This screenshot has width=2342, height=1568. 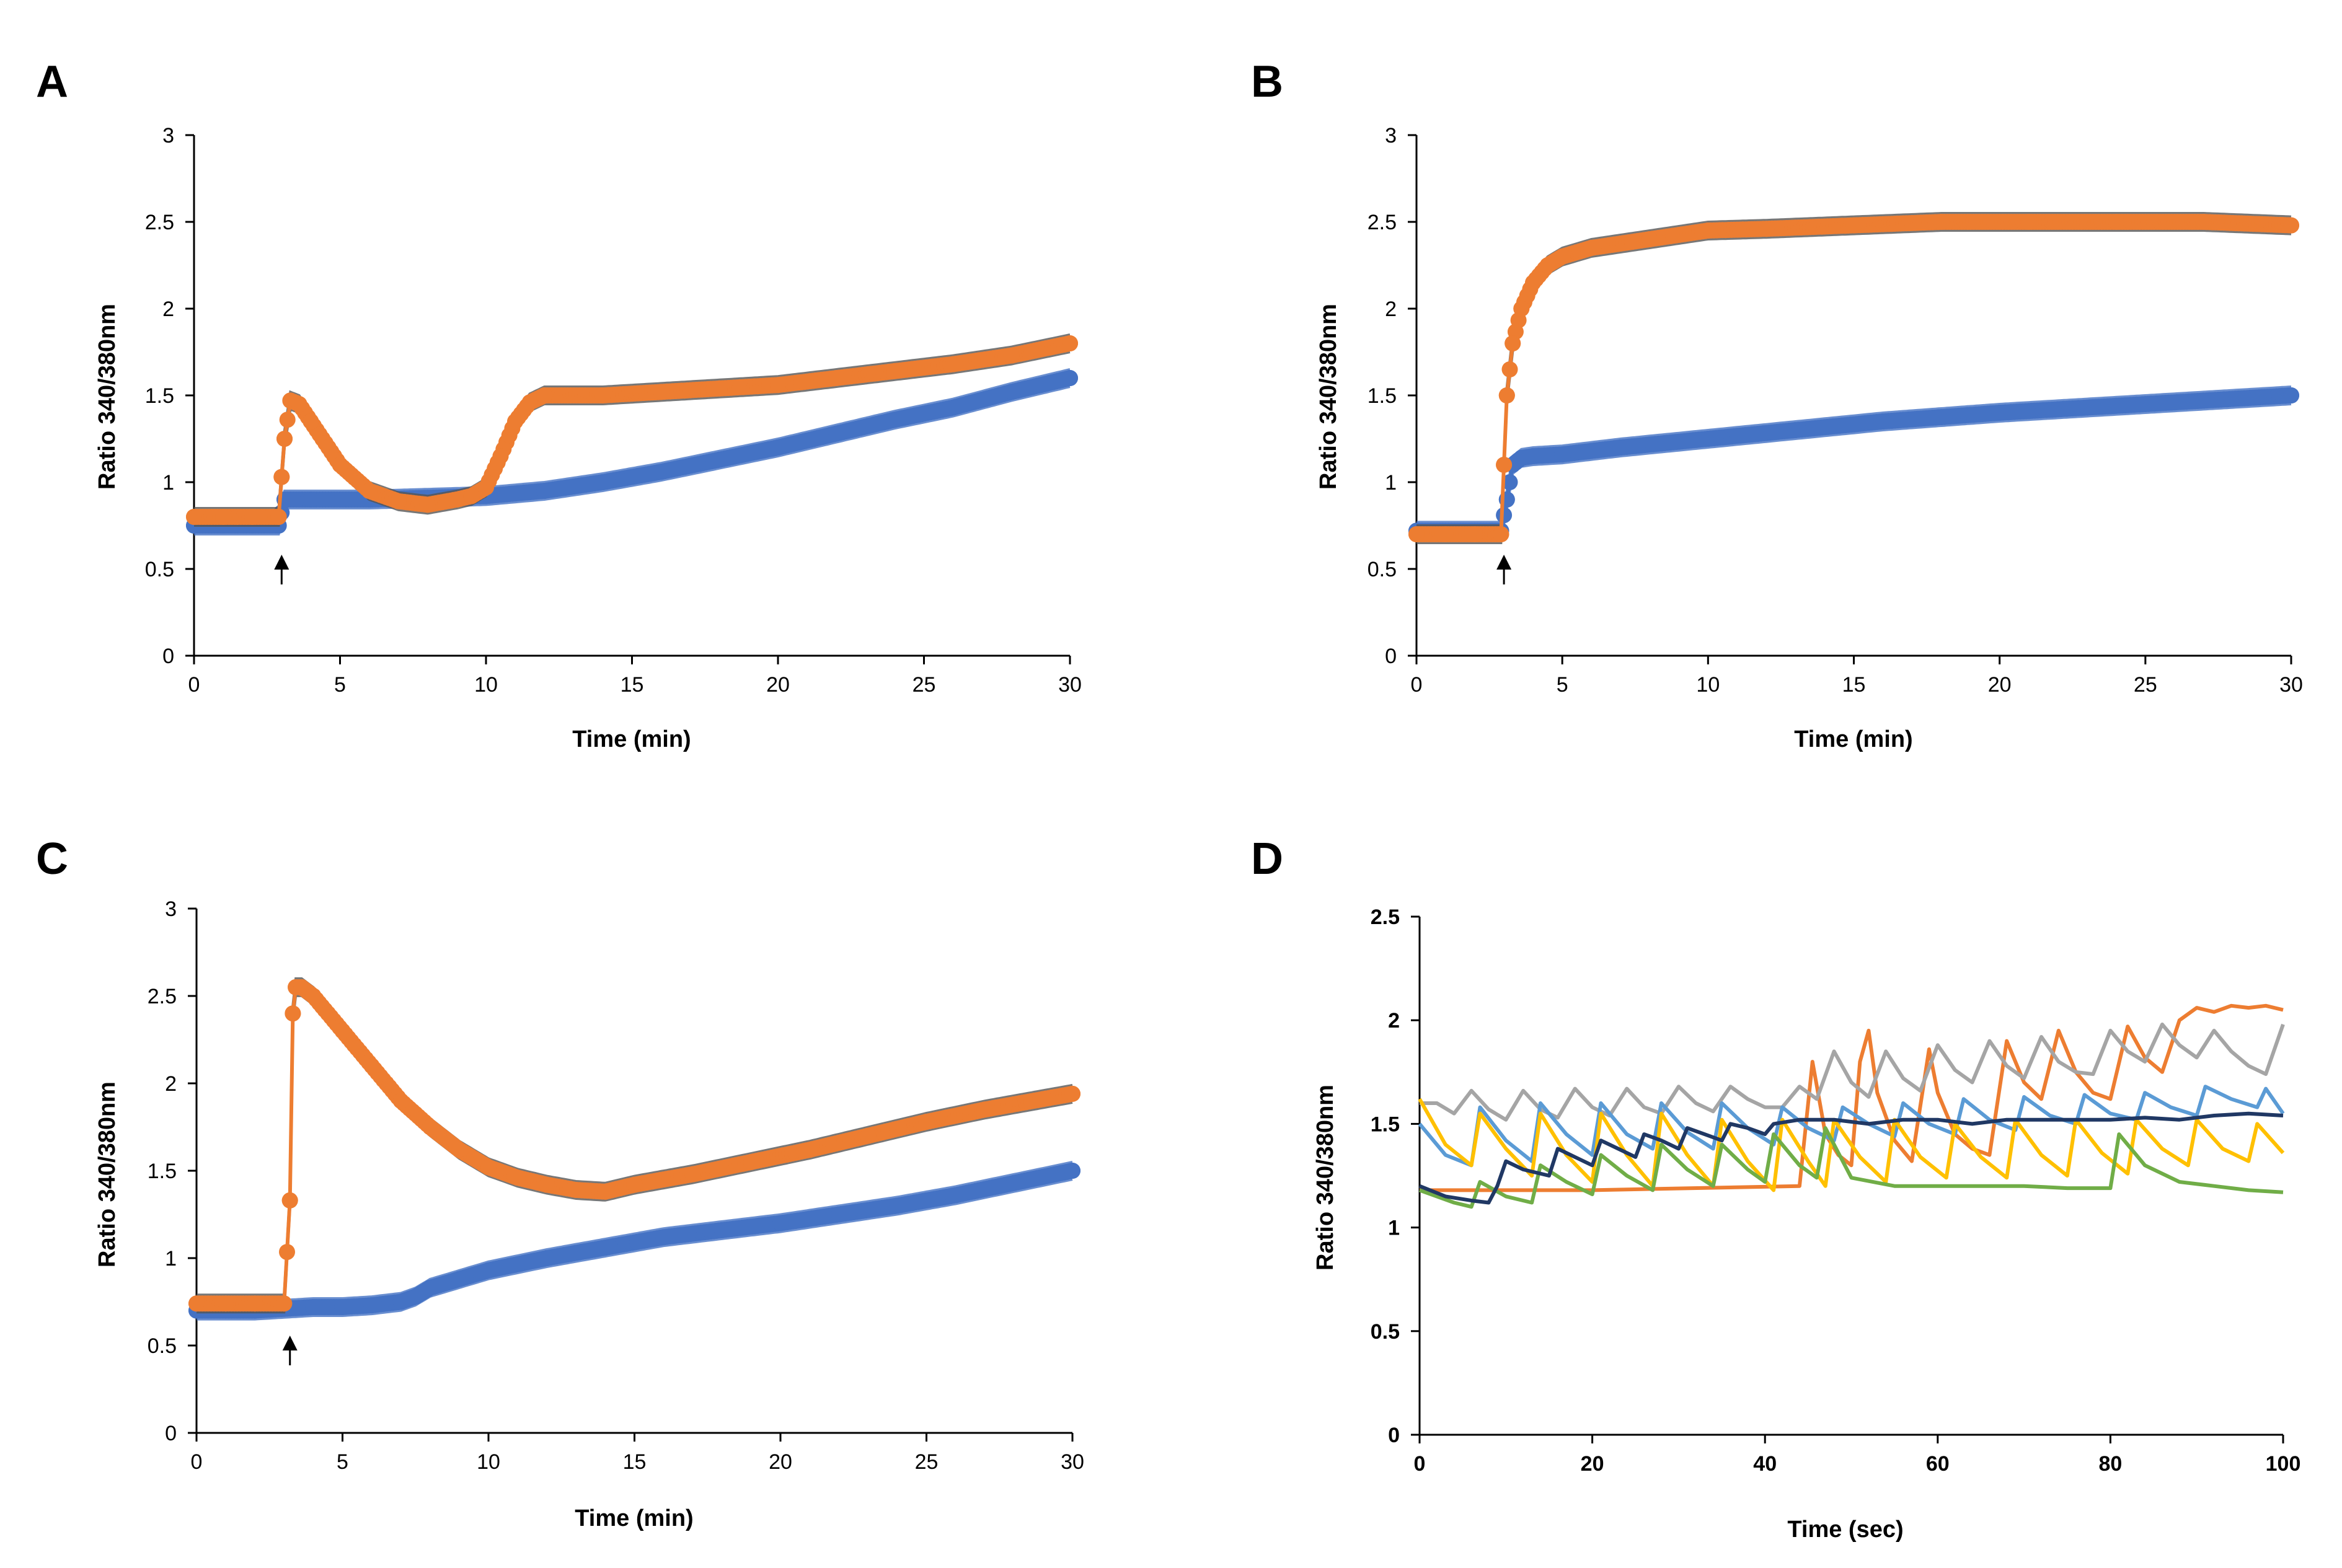 What do you see at coordinates (2110, 1464) in the screenshot?
I see `x-tick-label: 80` at bounding box center [2110, 1464].